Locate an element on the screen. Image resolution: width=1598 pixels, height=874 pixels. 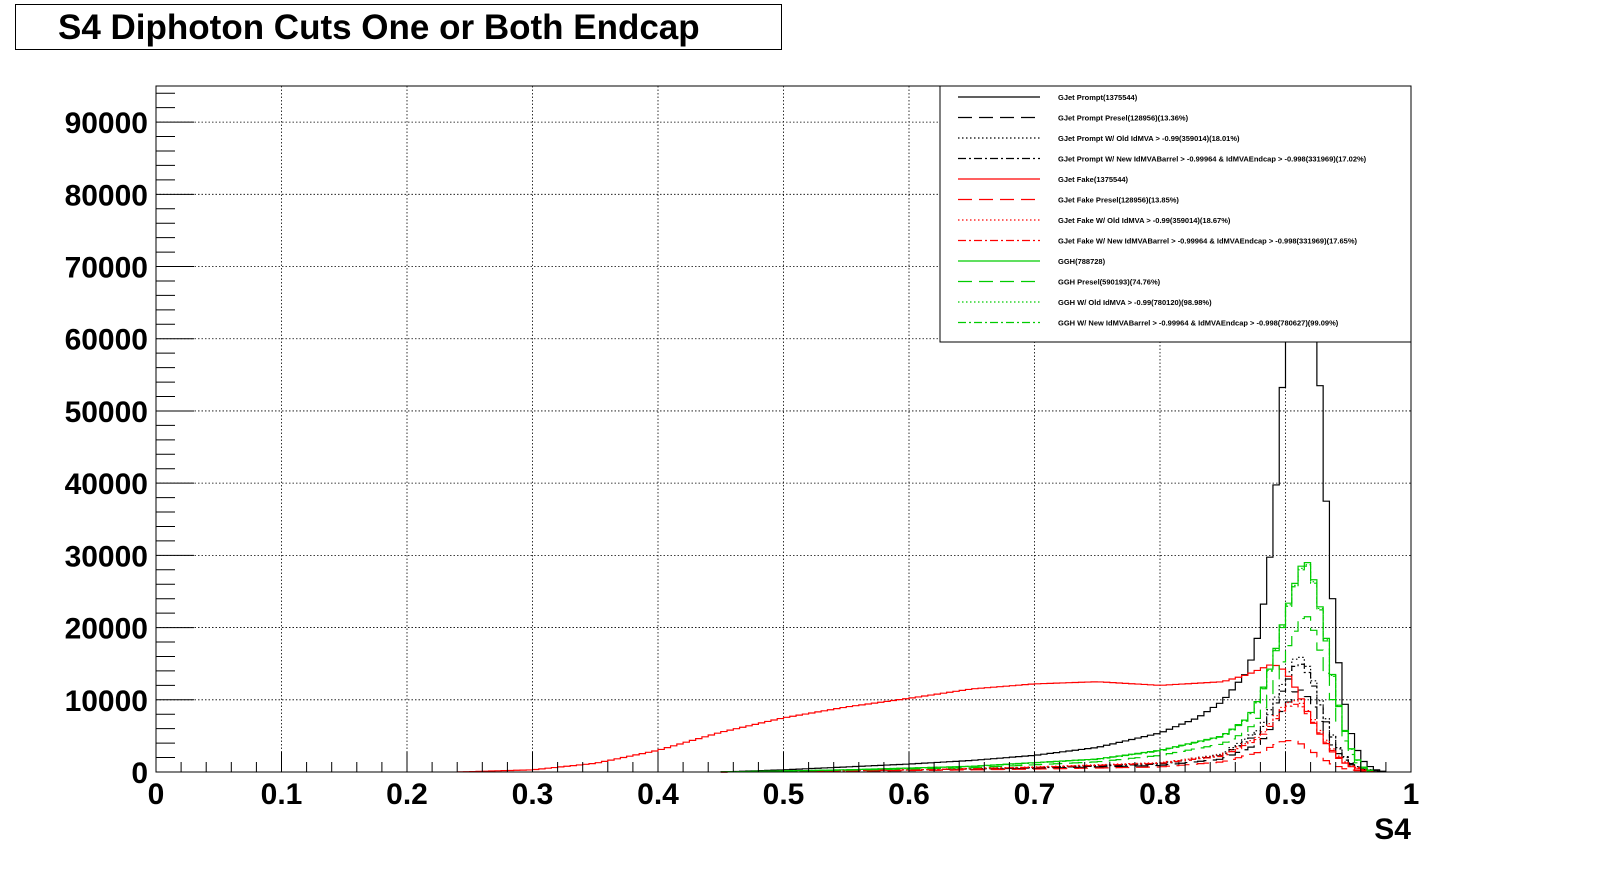
y-tick-label: 60000 is located at coordinates (106, 340).